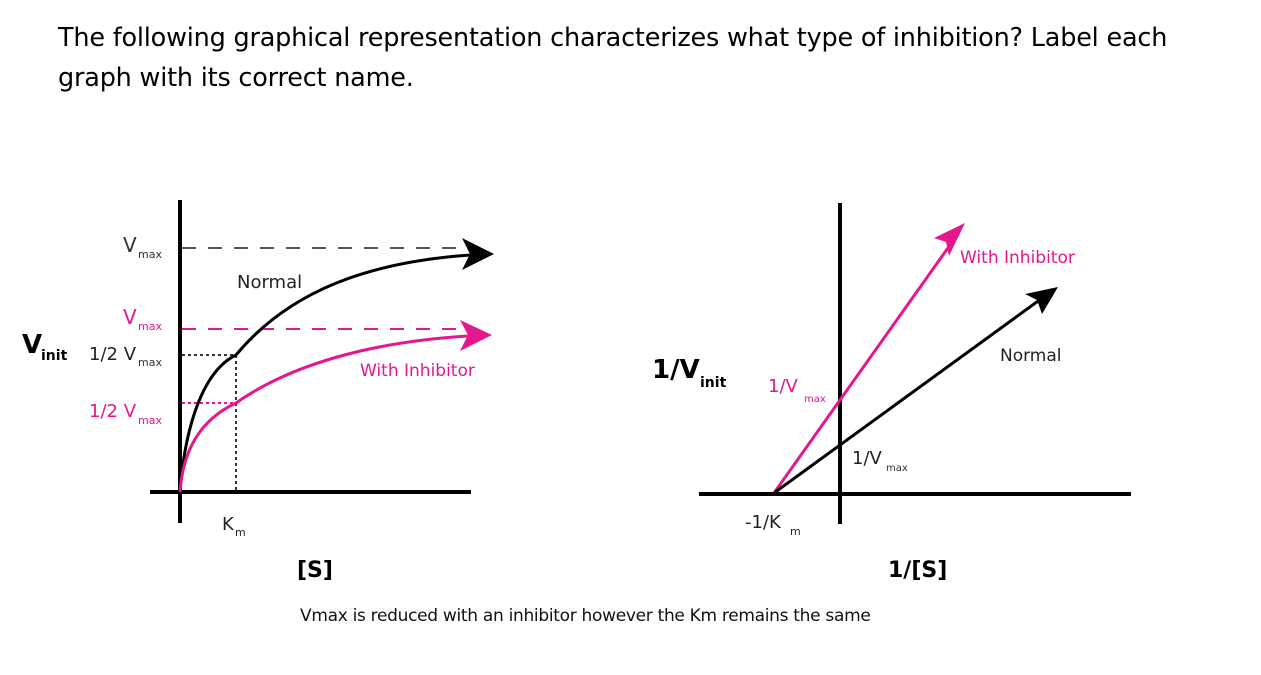  I want to click on normal-curve, so click(324, 372).